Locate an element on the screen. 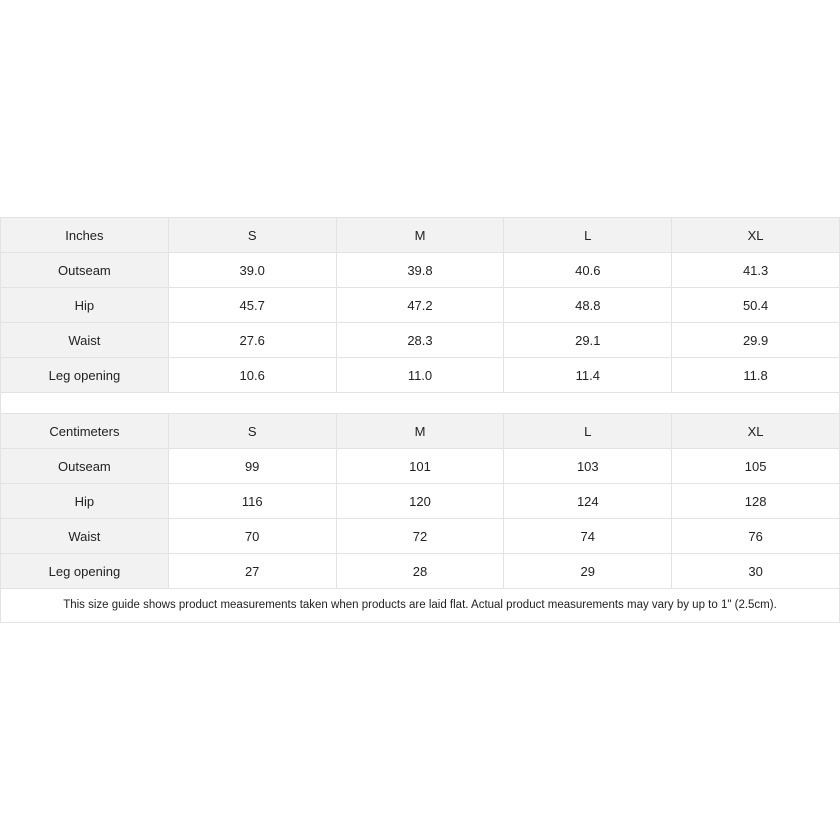 The width and height of the screenshot is (840, 840). cell: 39.0 is located at coordinates (252, 270).